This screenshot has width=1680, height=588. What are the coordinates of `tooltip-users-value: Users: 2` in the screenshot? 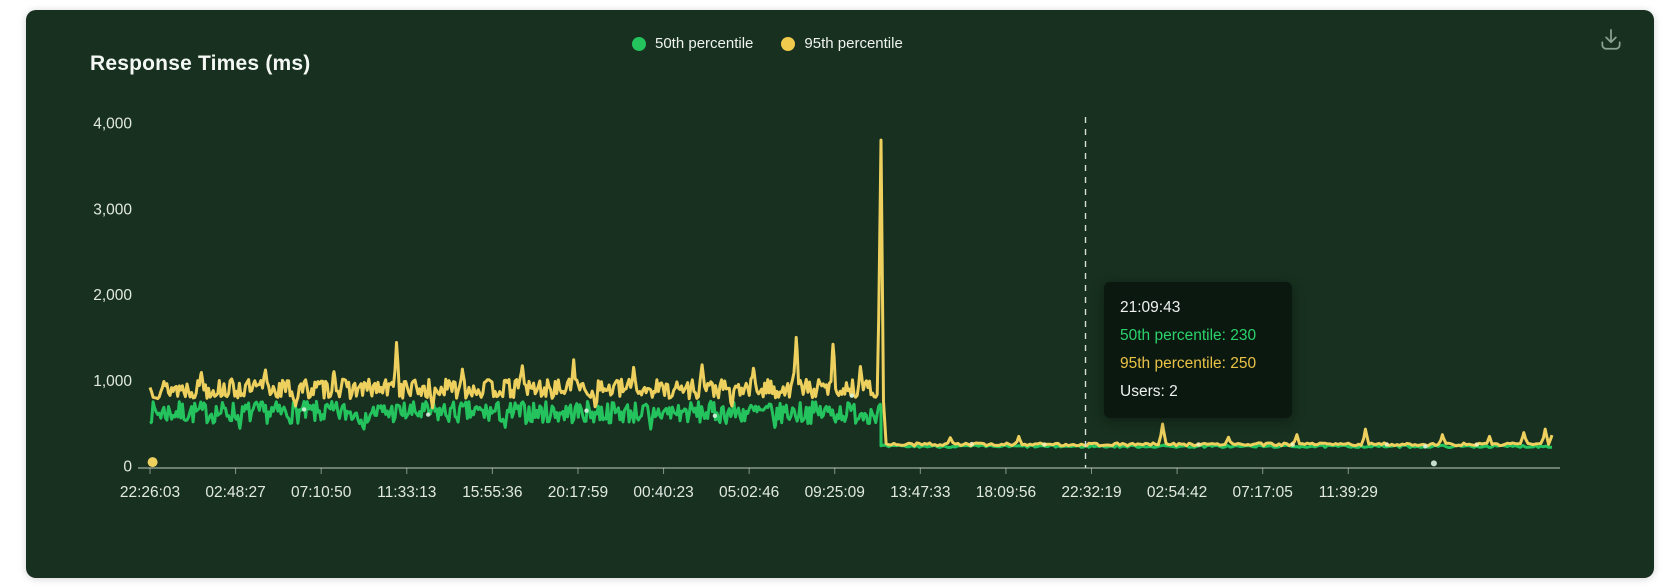 It's located at (1149, 391).